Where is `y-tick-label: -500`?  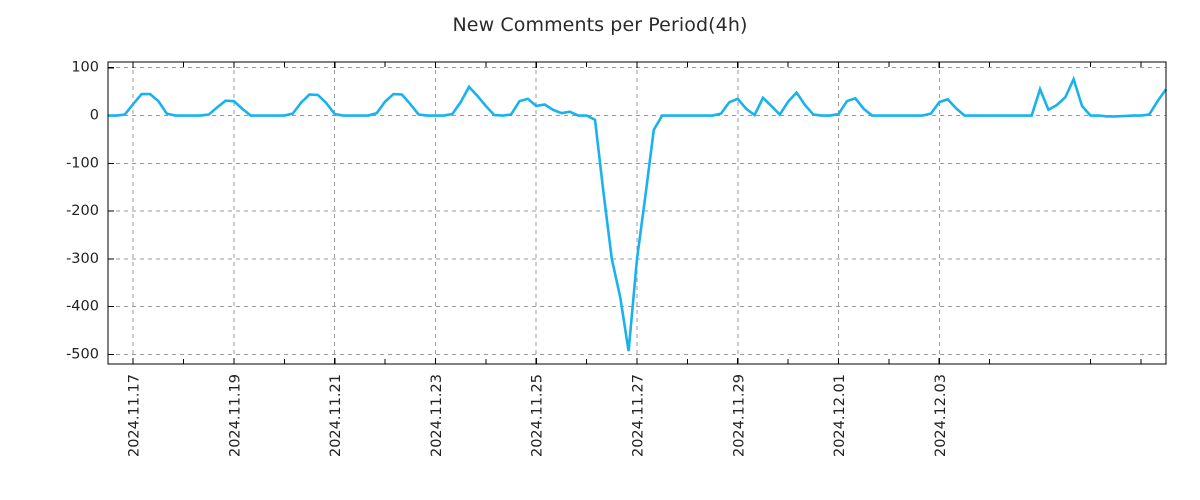 y-tick-label: -500 is located at coordinates (82, 354).